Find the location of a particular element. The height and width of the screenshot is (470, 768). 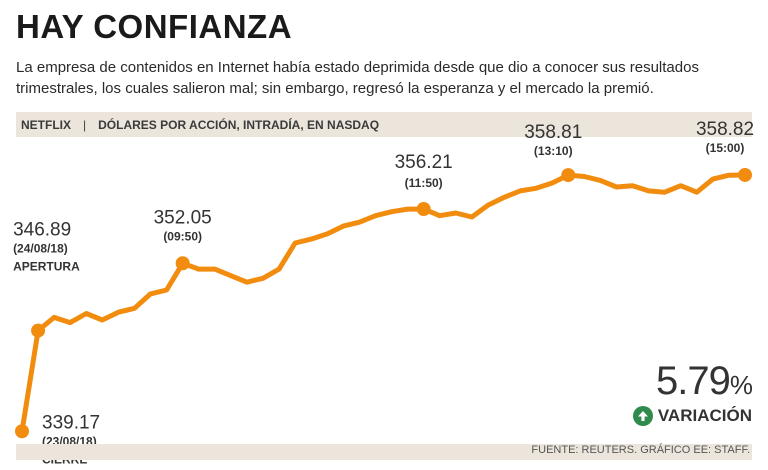

chart-description: DÓLARES POR ACCIÓN, INTRADÍA, EN NASDAQ is located at coordinates (239, 124).